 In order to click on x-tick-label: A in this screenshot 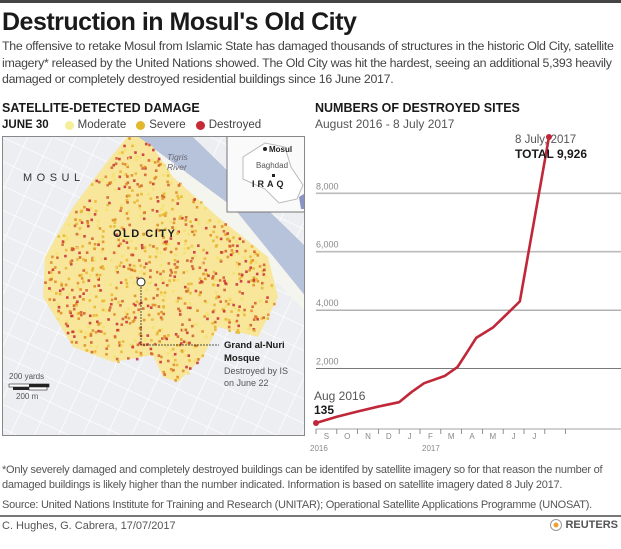, I will do `click(472, 436)`.